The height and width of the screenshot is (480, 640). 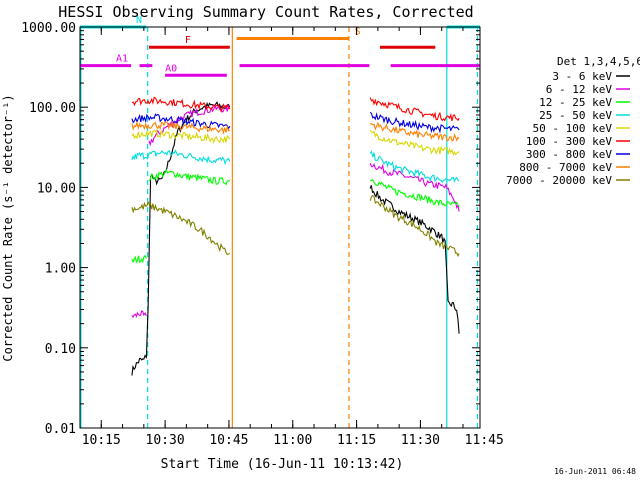 I want to click on legend-label-1: 6 - 12 keV, so click(x=579, y=89).